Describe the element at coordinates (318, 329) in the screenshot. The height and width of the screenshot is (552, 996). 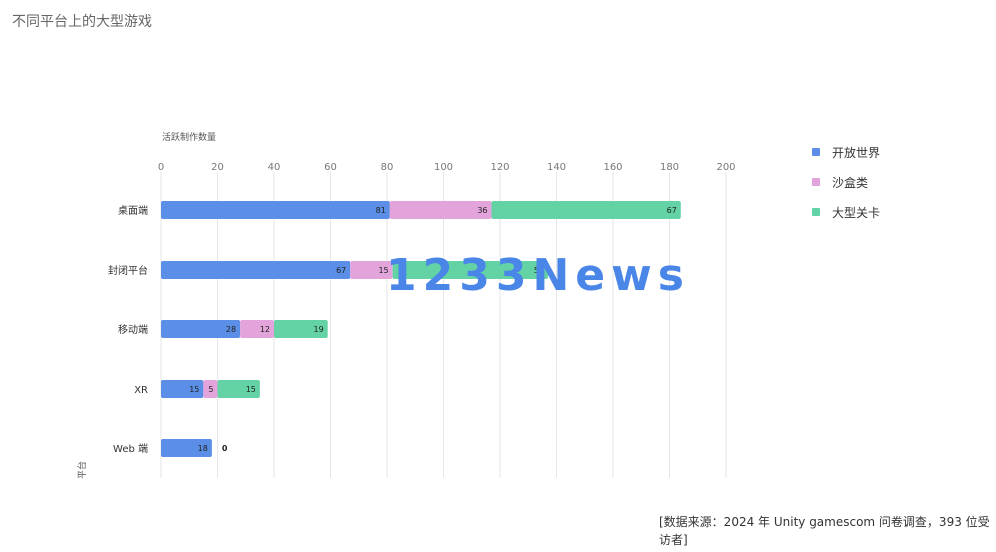
I see `data-label: 19` at that location.